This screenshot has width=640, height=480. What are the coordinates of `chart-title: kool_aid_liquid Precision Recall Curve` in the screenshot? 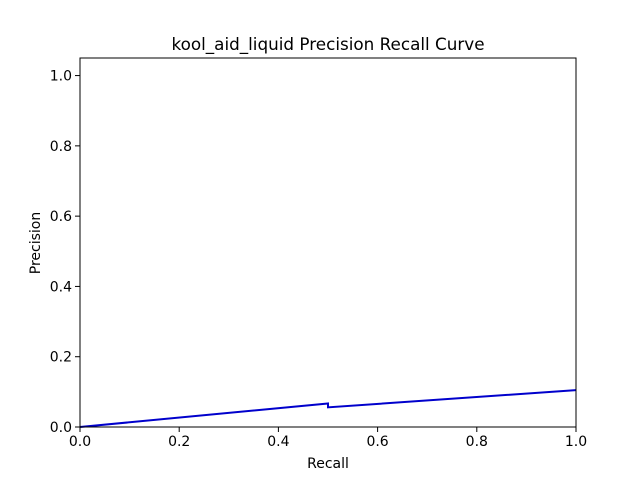 It's located at (327, 44).